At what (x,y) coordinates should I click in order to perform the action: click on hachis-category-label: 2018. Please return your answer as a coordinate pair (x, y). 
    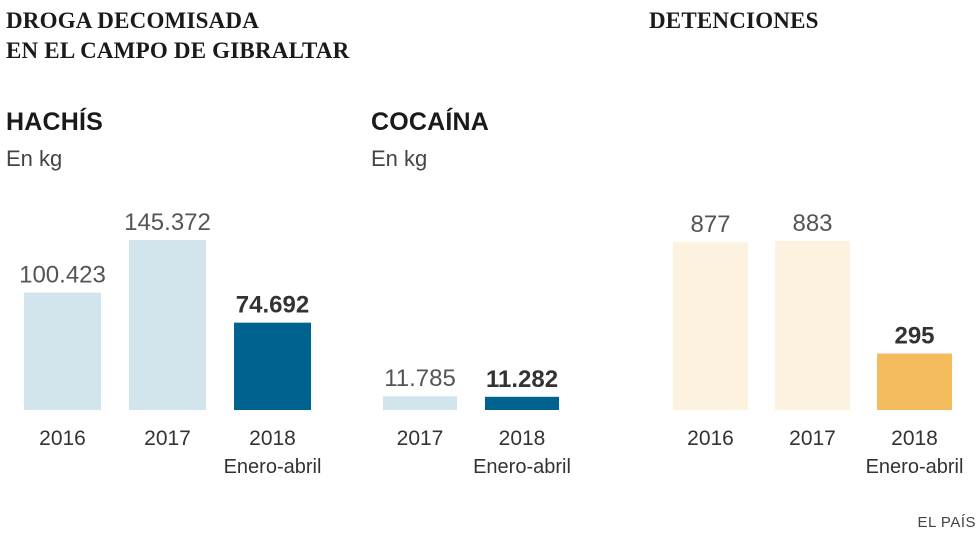
    Looking at the image, I should click on (272, 438).